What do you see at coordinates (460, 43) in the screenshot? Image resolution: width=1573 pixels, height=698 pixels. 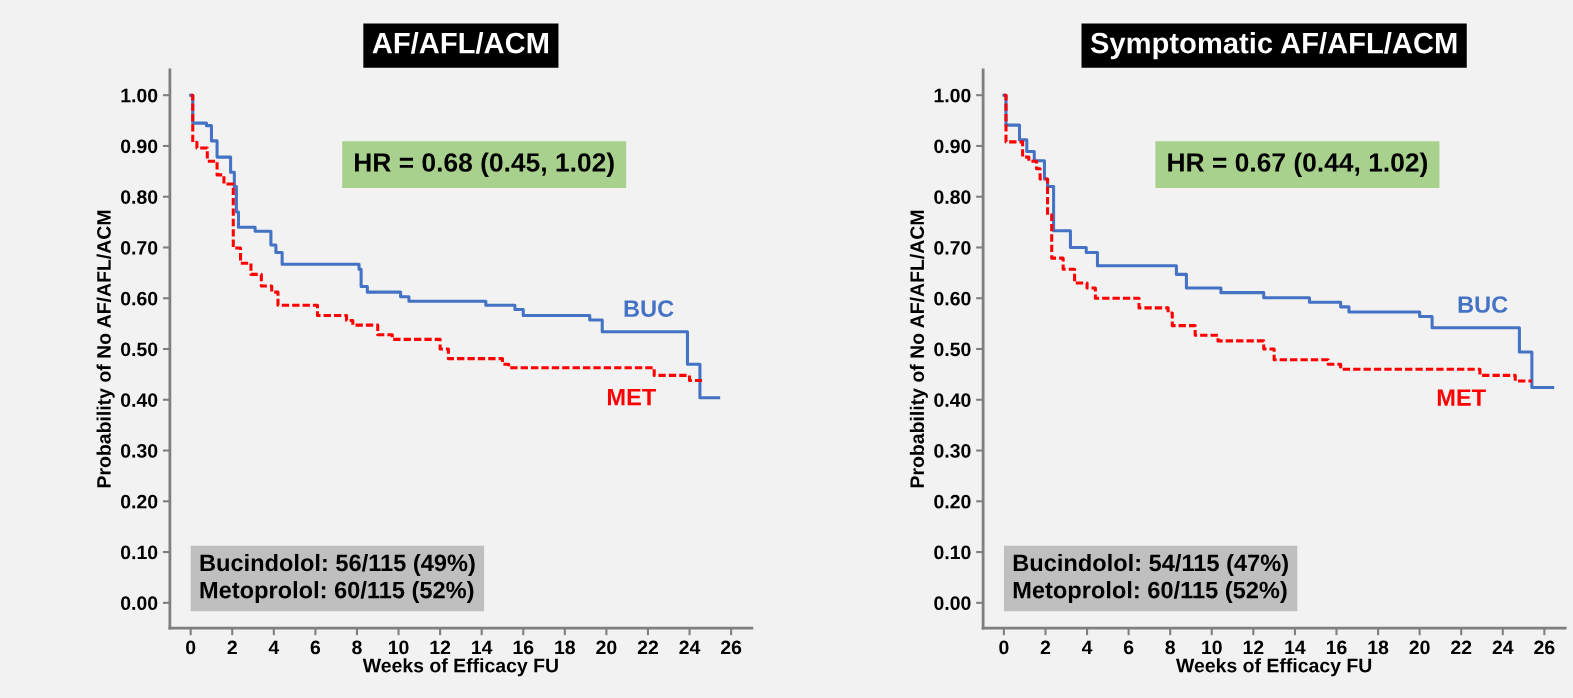 I see `chart-title: AF/AFL/ACM` at bounding box center [460, 43].